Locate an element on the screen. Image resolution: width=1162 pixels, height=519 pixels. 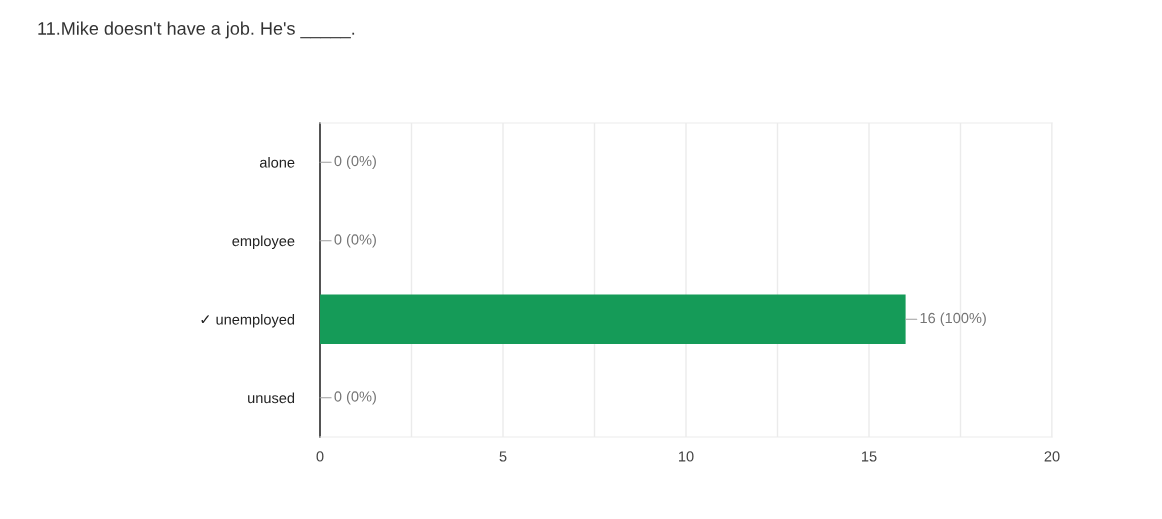
y-tick-label: unused is located at coordinates (271, 398).